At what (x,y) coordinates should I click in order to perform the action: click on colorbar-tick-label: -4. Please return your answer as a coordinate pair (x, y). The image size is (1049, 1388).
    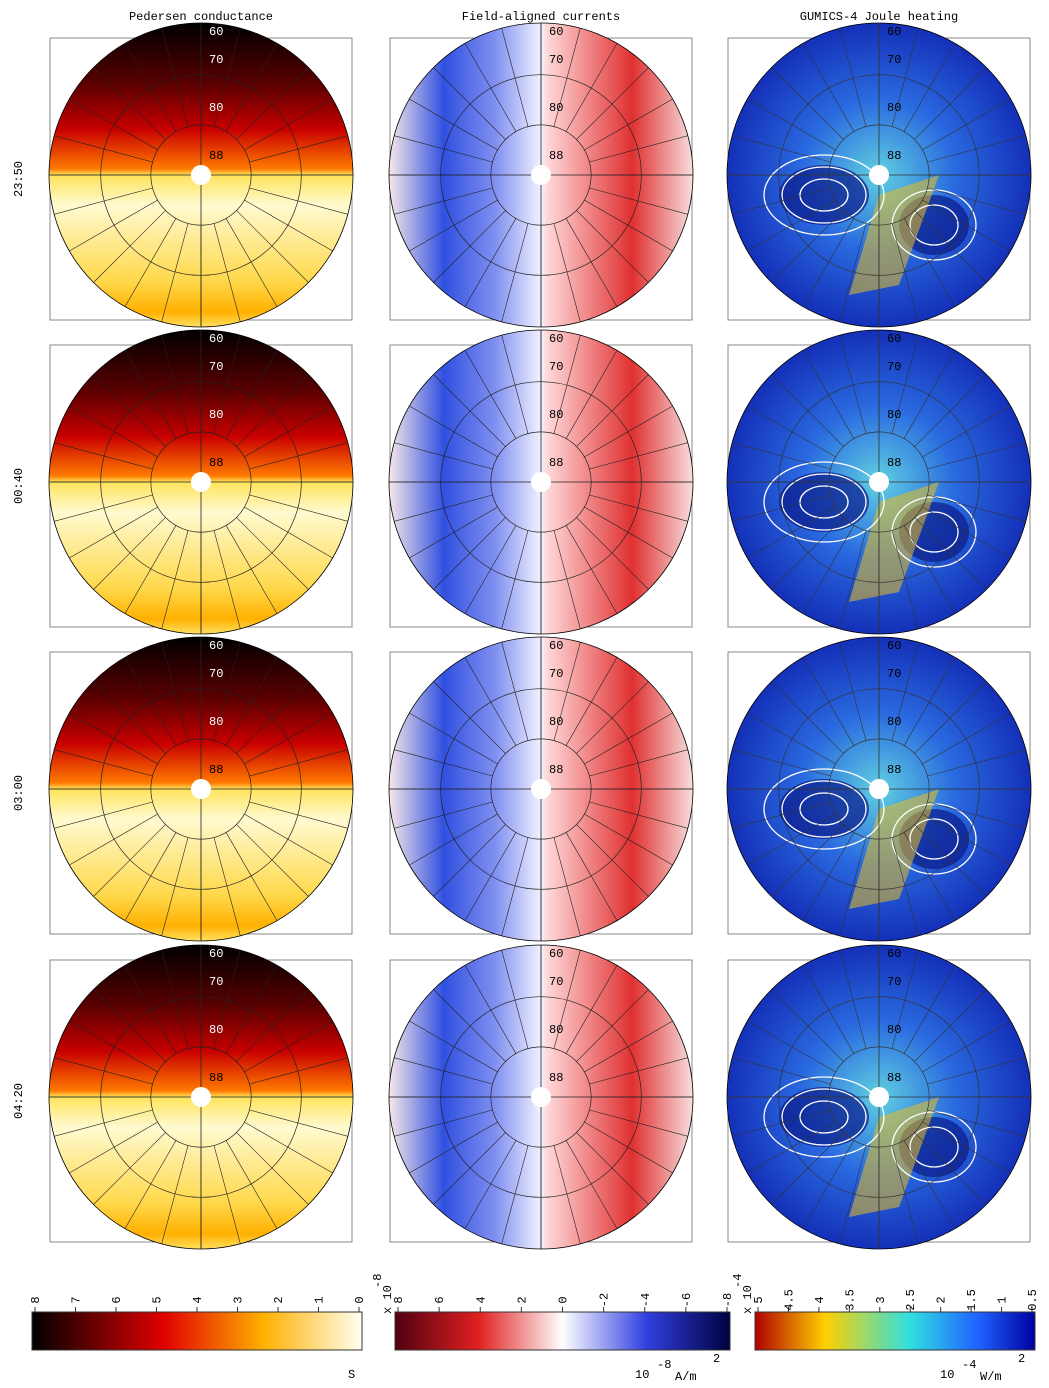
    Looking at the image, I should click on (646, 1300).